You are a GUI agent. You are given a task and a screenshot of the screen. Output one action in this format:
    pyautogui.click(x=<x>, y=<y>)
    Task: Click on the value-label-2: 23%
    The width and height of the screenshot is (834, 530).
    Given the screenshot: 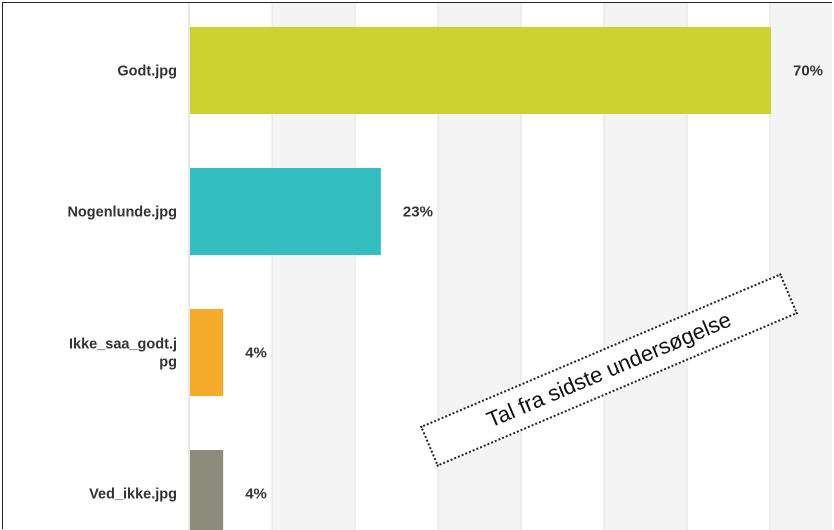 What is the action you would take?
    pyautogui.click(x=418, y=212)
    